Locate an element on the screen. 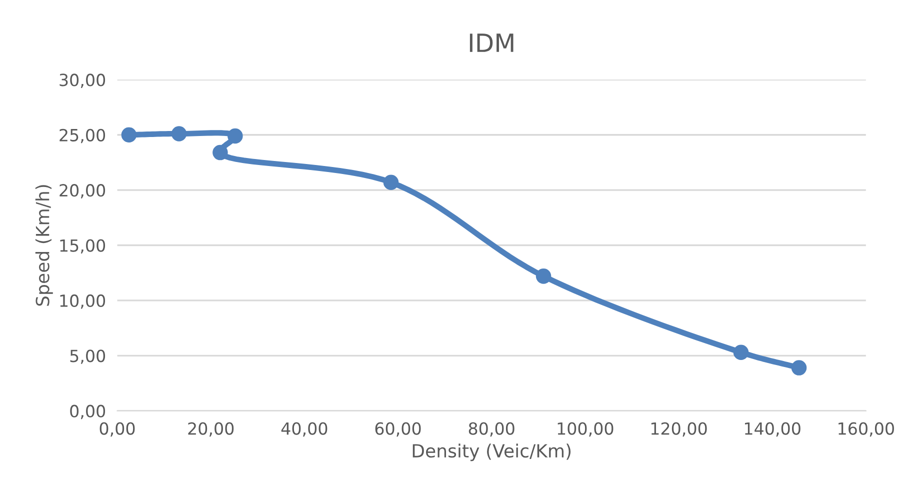 This screenshot has width=902, height=498. x-axis-title: Density (Veic/Km) is located at coordinates (491, 453).